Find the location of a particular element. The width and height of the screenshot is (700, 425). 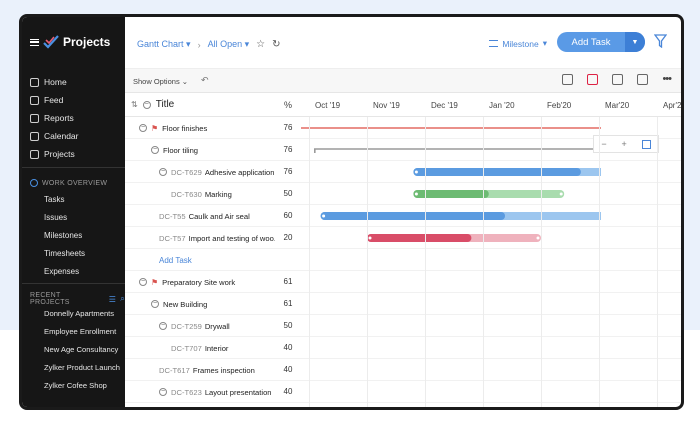

task-title-cell: − ⚑ Floor finishes is located at coordinates (200, 128).